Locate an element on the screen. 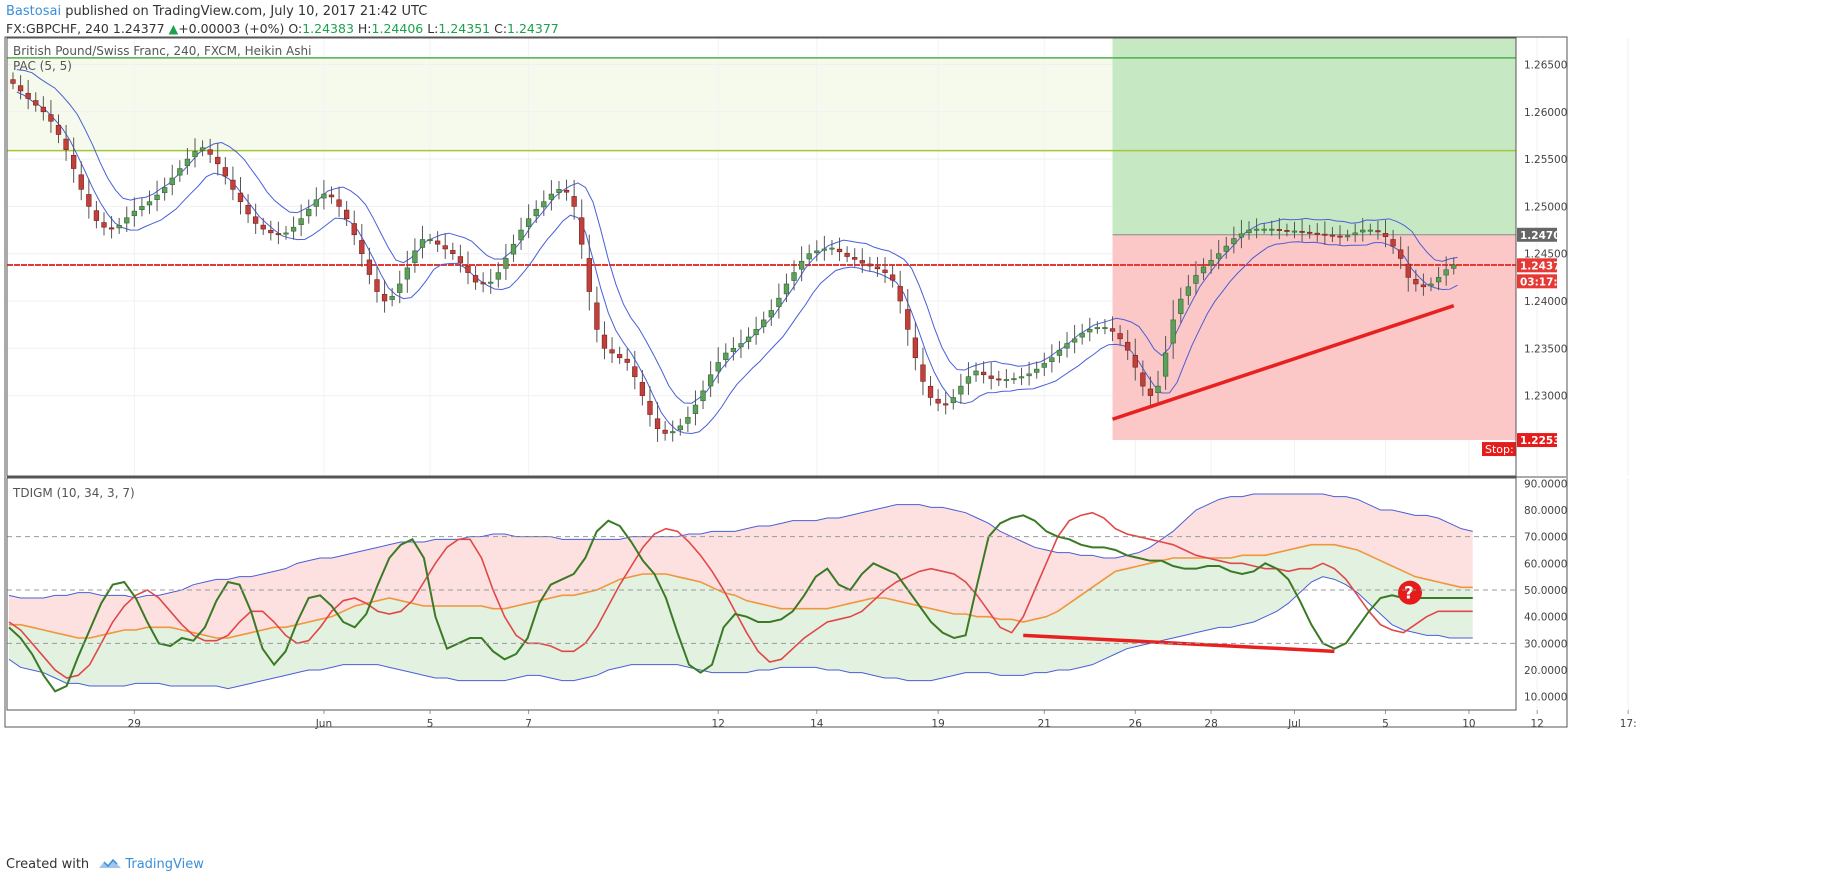  tdi-upper-band-line is located at coordinates (740, 546).